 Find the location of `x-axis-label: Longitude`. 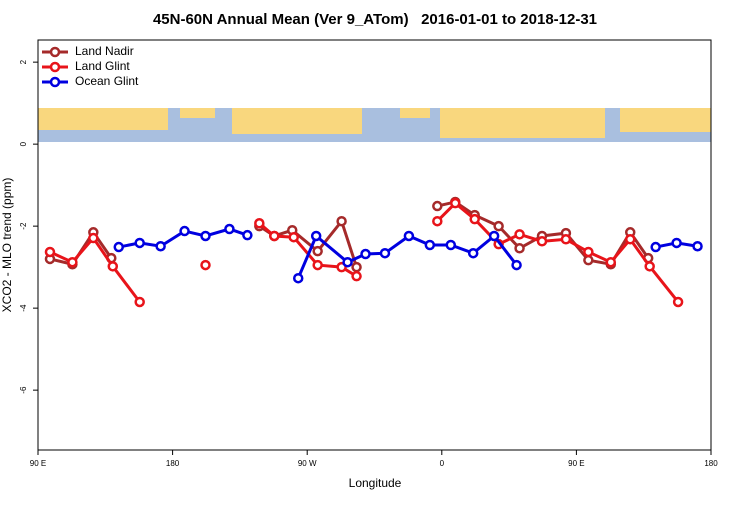

x-axis-label: Longitude is located at coordinates (375, 483).